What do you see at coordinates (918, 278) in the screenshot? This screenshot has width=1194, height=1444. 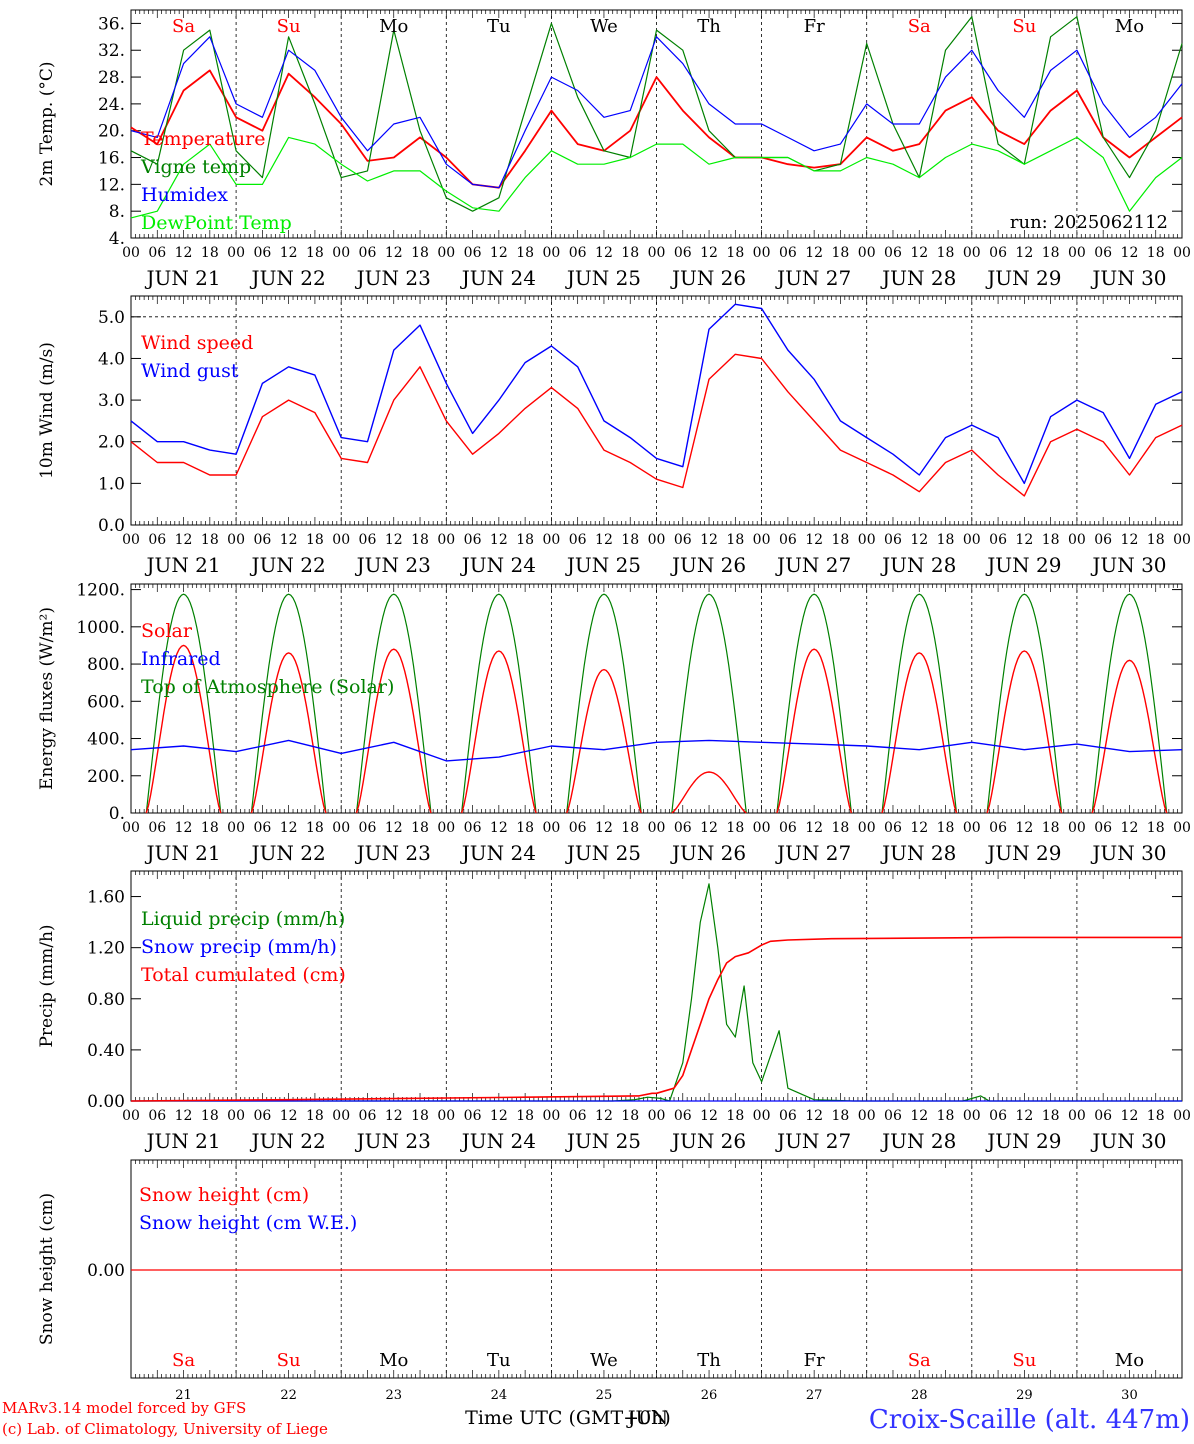 I see `temp-date-label: JUN 28` at bounding box center [918, 278].